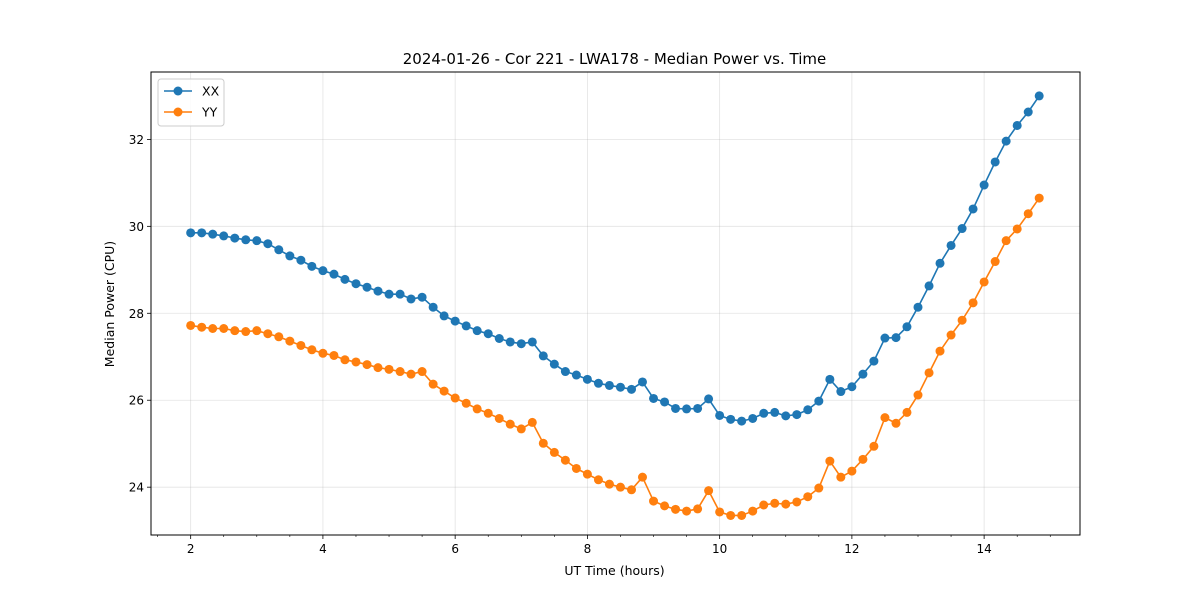 This screenshot has width=1200, height=604. Describe the element at coordinates (178, 91) in the screenshot. I see `legend-marker-xx` at that location.